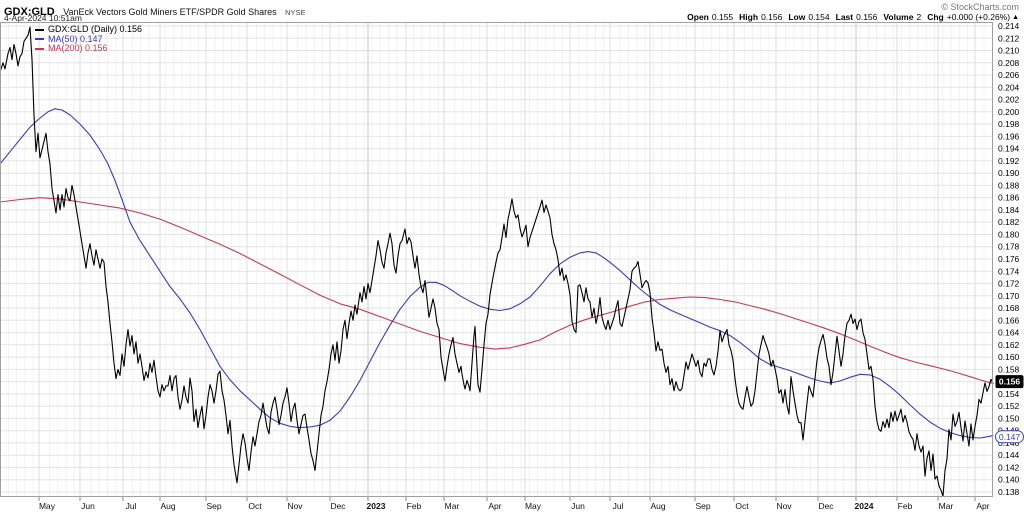 The image size is (1024, 512). Describe the element at coordinates (1009, 308) in the screenshot. I see `y-axis-label: 0.168` at that location.